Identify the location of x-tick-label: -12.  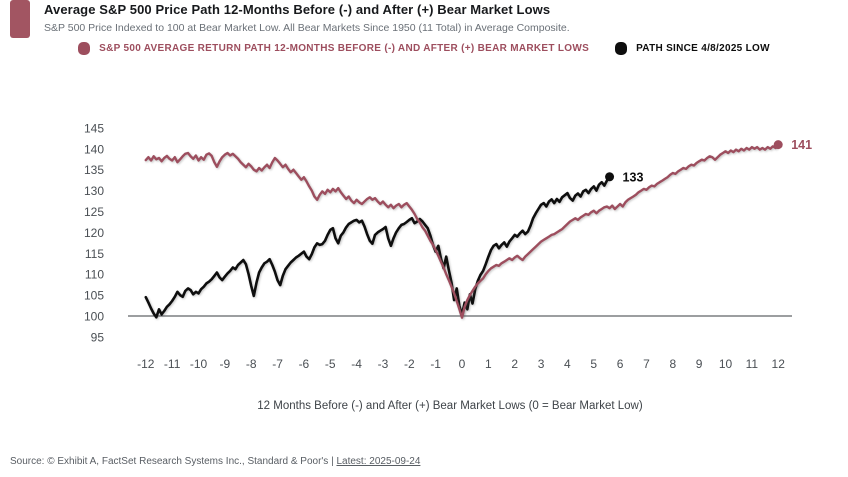
(146, 364).